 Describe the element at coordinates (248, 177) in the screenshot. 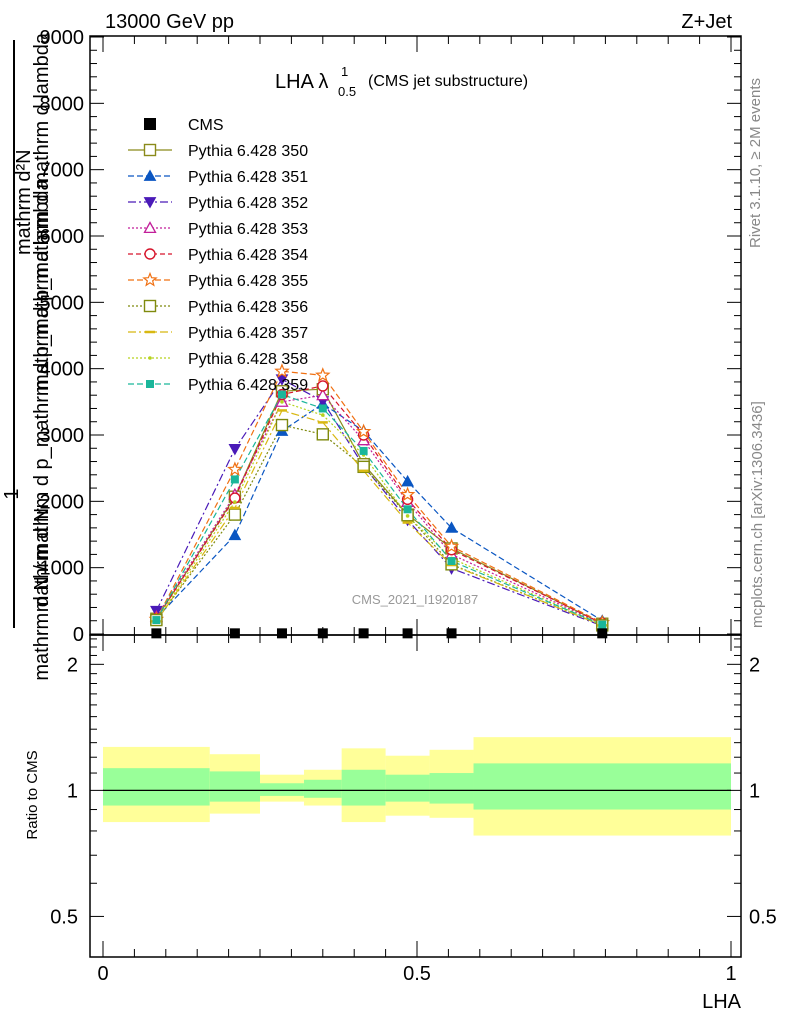

I see `legend-label: Pythia 6.428 351` at that location.